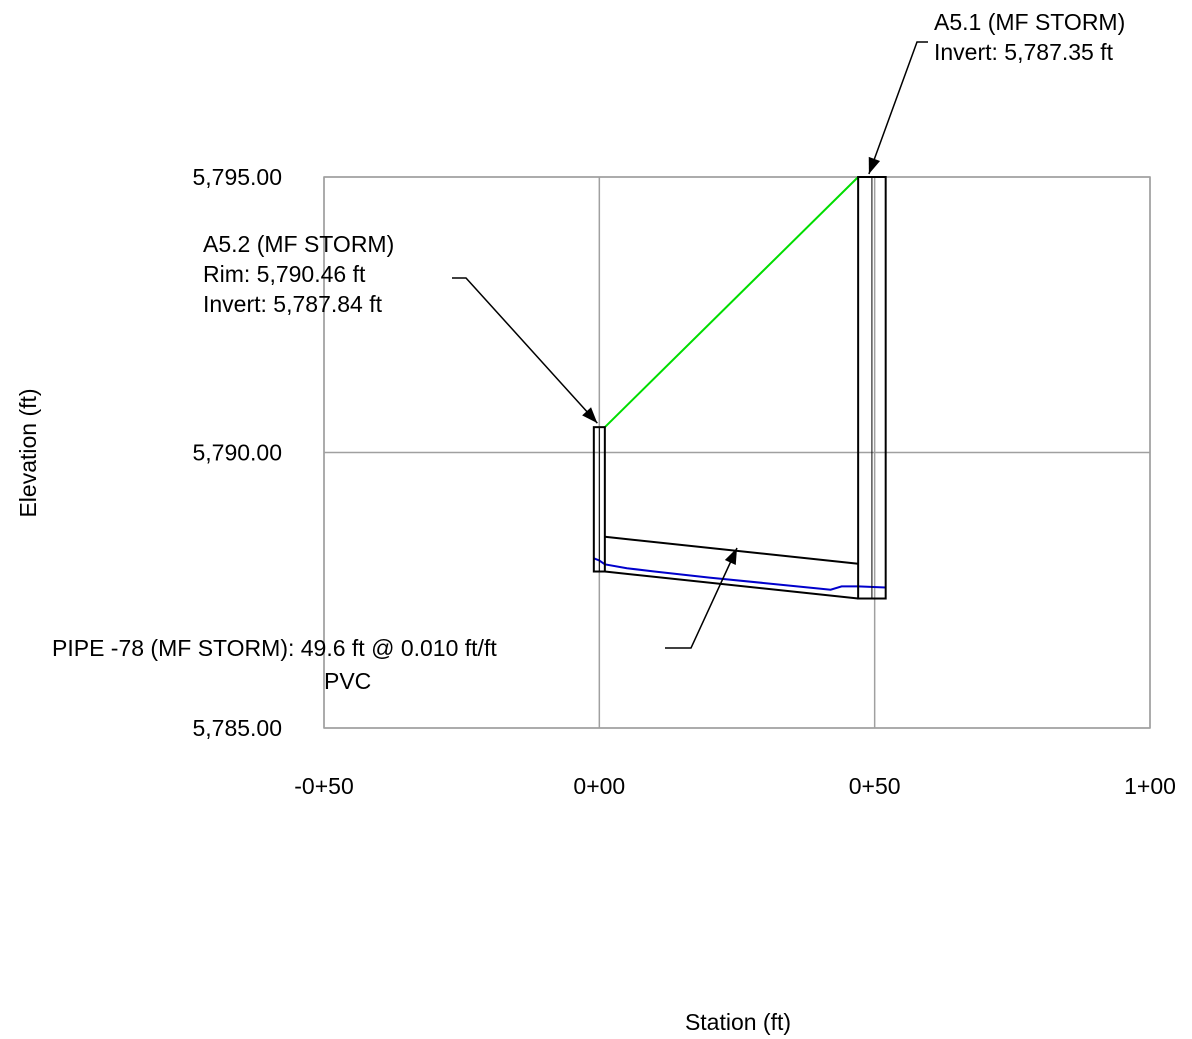 This screenshot has width=1192, height=1039. I want to click on structure-callout-a5-1-arrowhead, so click(874, 165).